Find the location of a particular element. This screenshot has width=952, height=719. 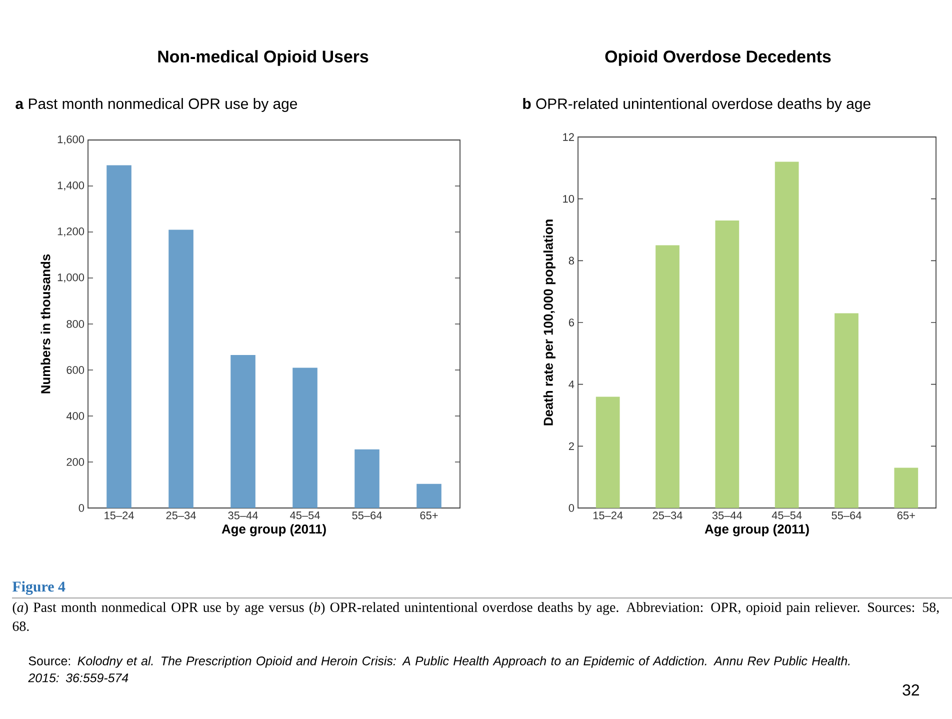

y-tick-label: 1,000 is located at coordinates (71, 278).